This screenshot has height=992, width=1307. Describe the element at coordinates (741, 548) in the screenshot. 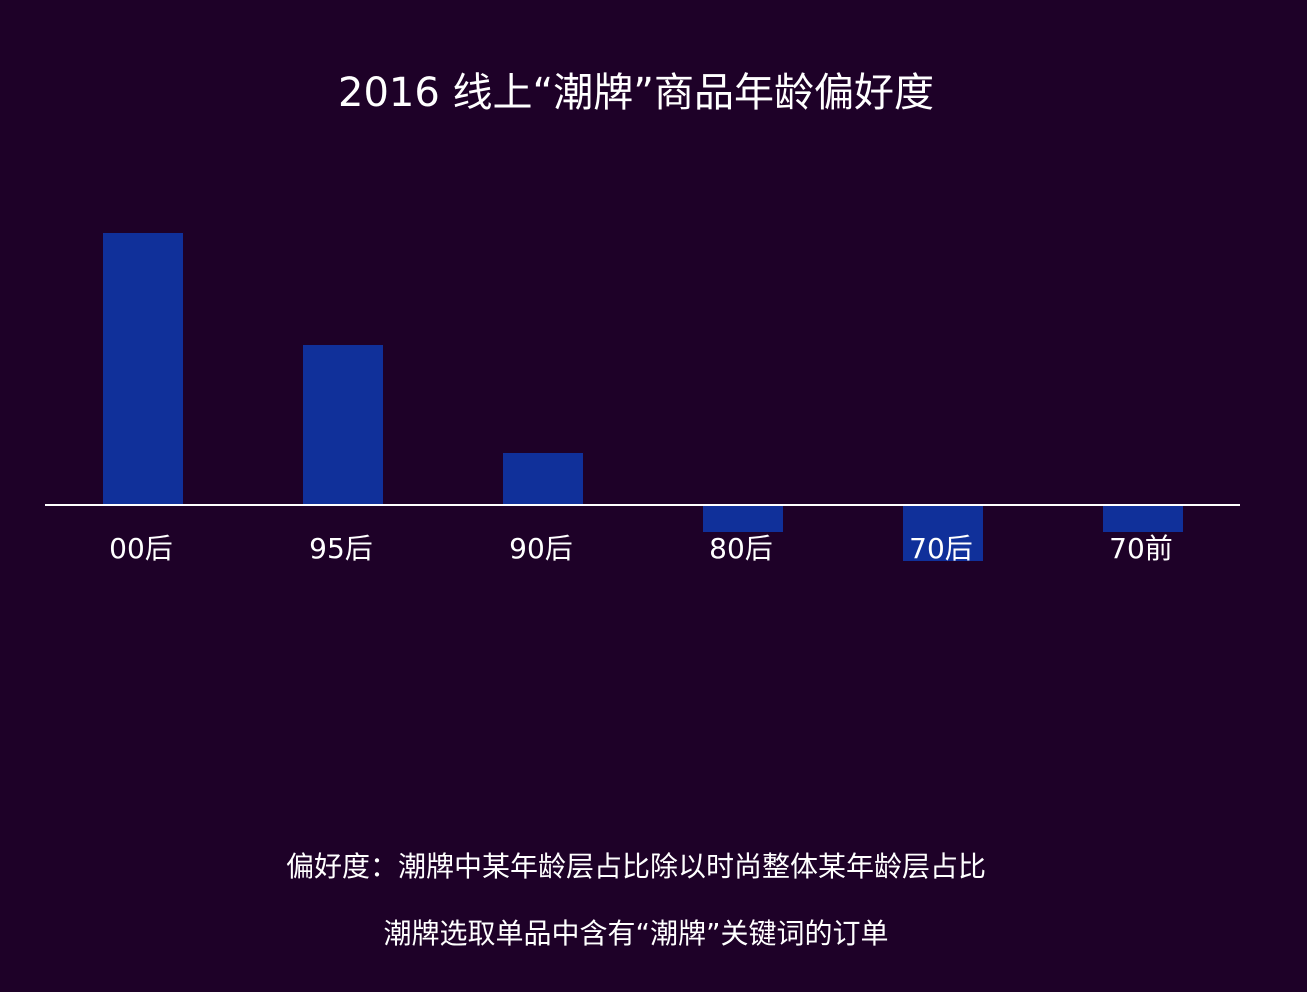

I see `x-tick-label: 80后` at that location.